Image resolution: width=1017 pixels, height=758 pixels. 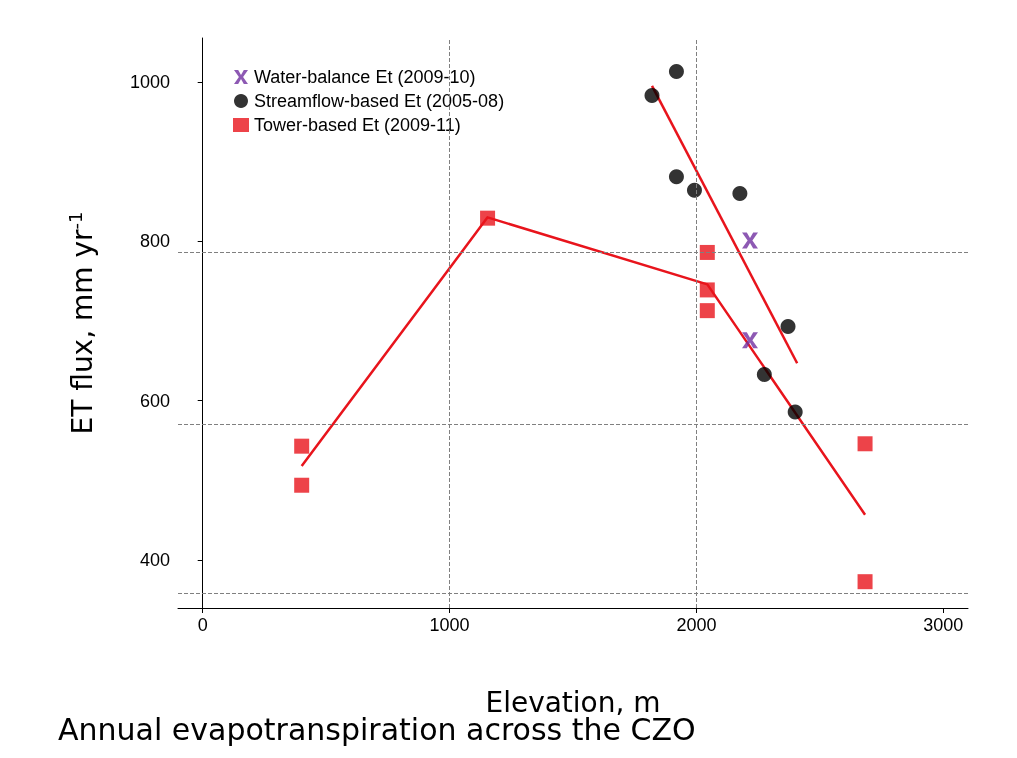 I want to click on y-tick-label: 400, so click(x=154, y=560).